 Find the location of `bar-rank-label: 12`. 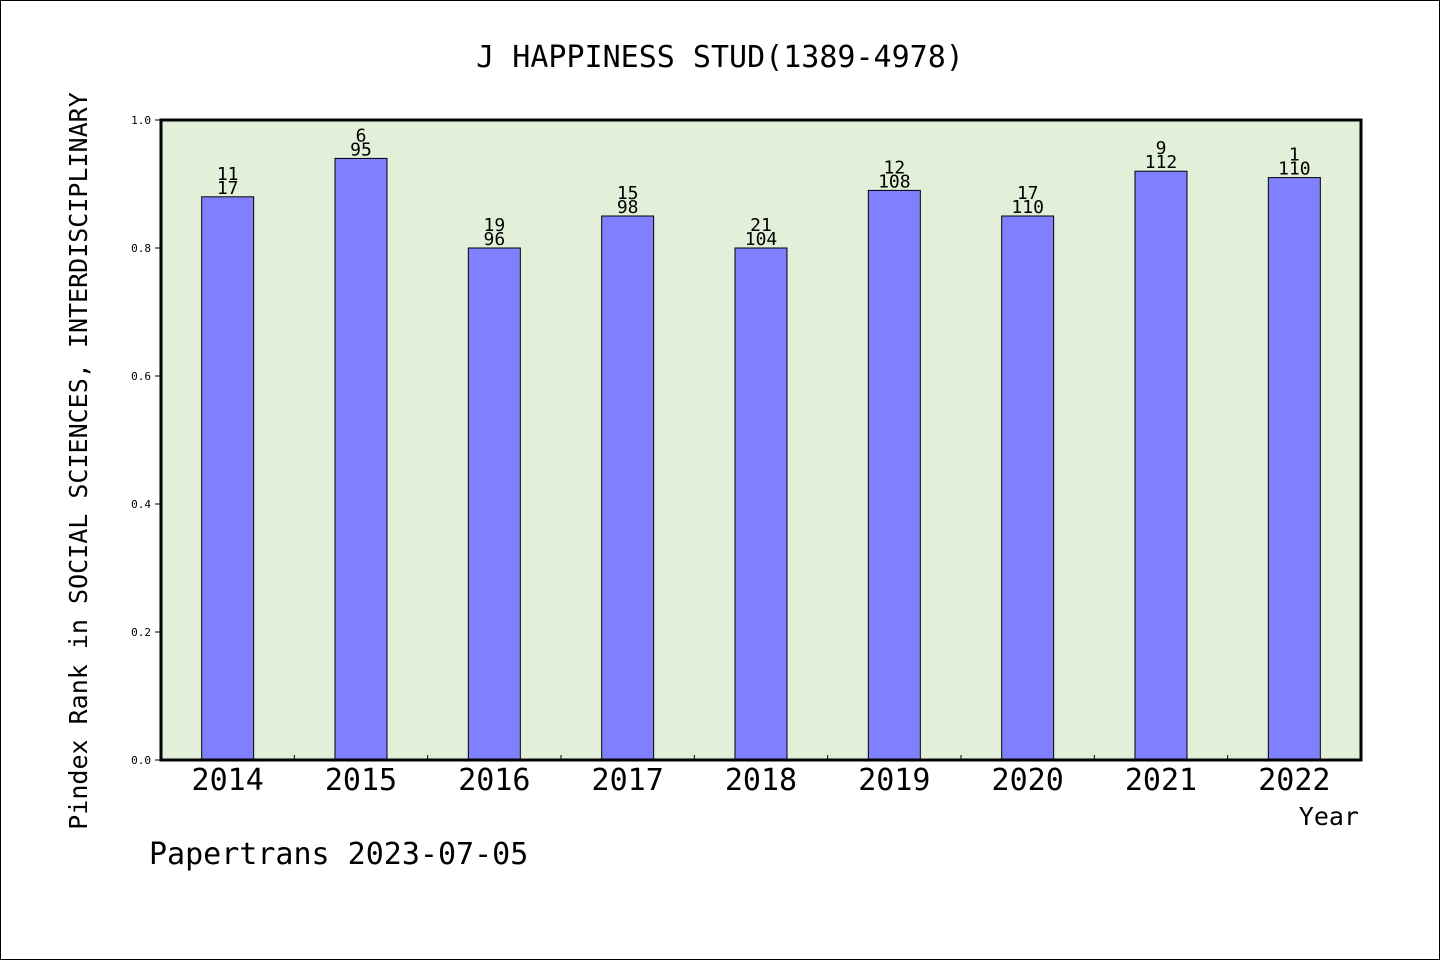

bar-rank-label: 12 is located at coordinates (894, 167).